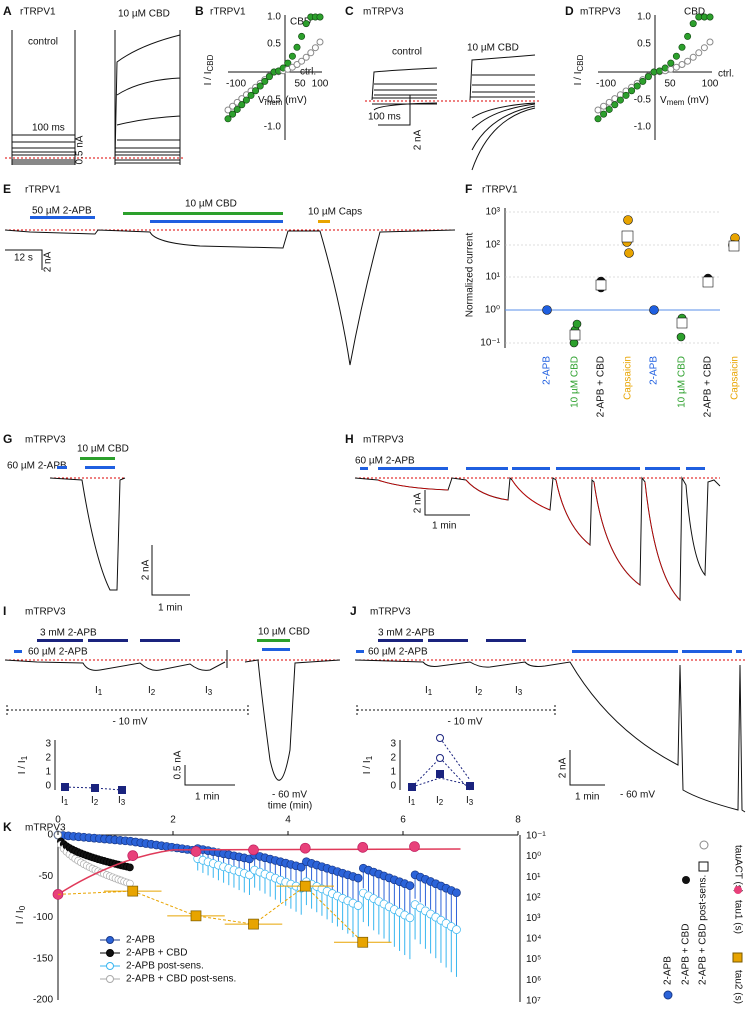 This screenshot has width=749, height=1011. I want to click on series-label: ctrl., so click(726, 74).